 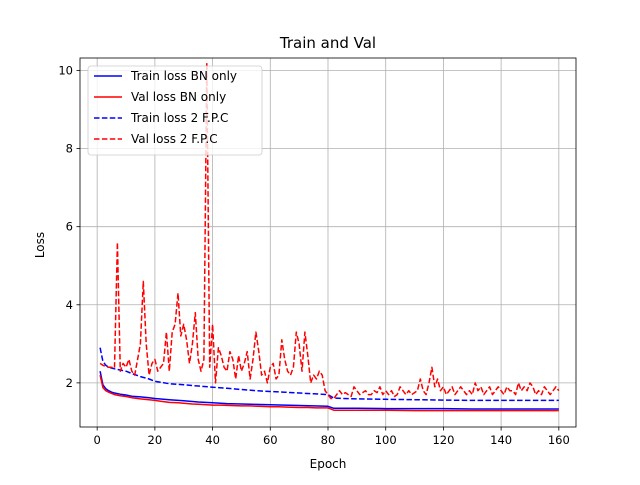 I want to click on y-tick-label: 8, so click(x=69, y=149).